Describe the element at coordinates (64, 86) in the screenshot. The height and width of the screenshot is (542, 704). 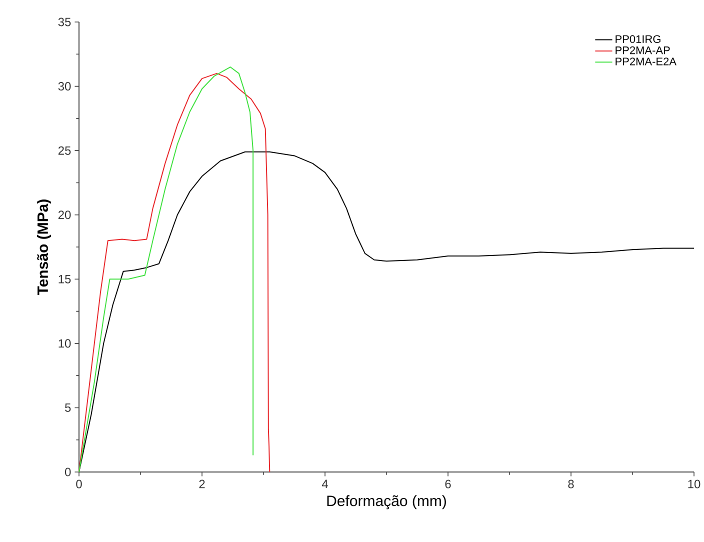
I see `y-tick-label: 30` at that location.